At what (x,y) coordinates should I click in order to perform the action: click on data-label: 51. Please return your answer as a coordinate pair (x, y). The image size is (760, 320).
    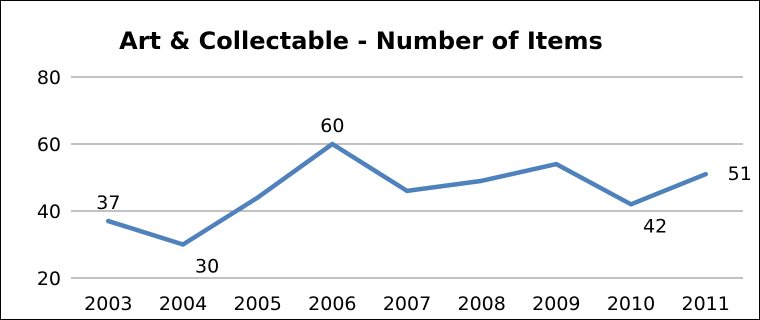
    Looking at the image, I should click on (740, 174).